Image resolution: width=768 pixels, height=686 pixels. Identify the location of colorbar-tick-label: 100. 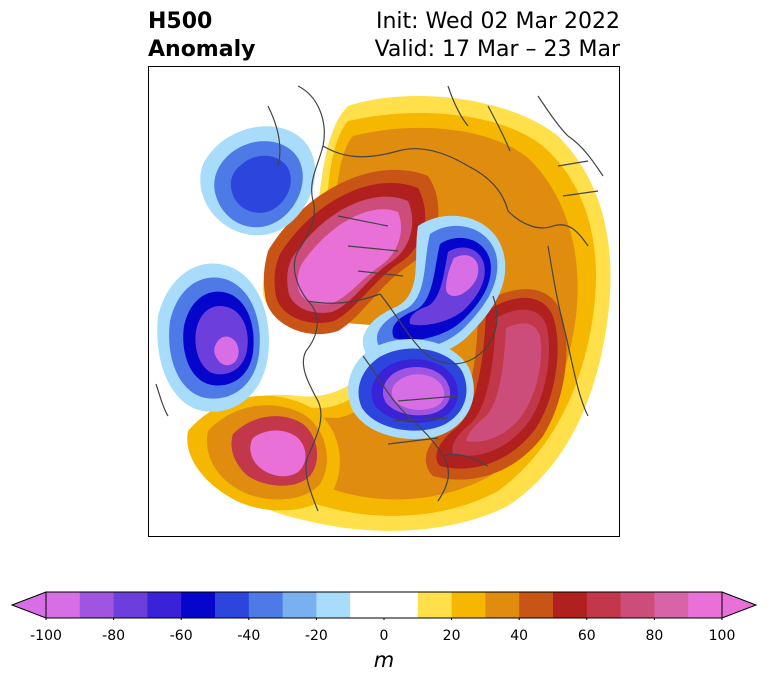
(722, 636).